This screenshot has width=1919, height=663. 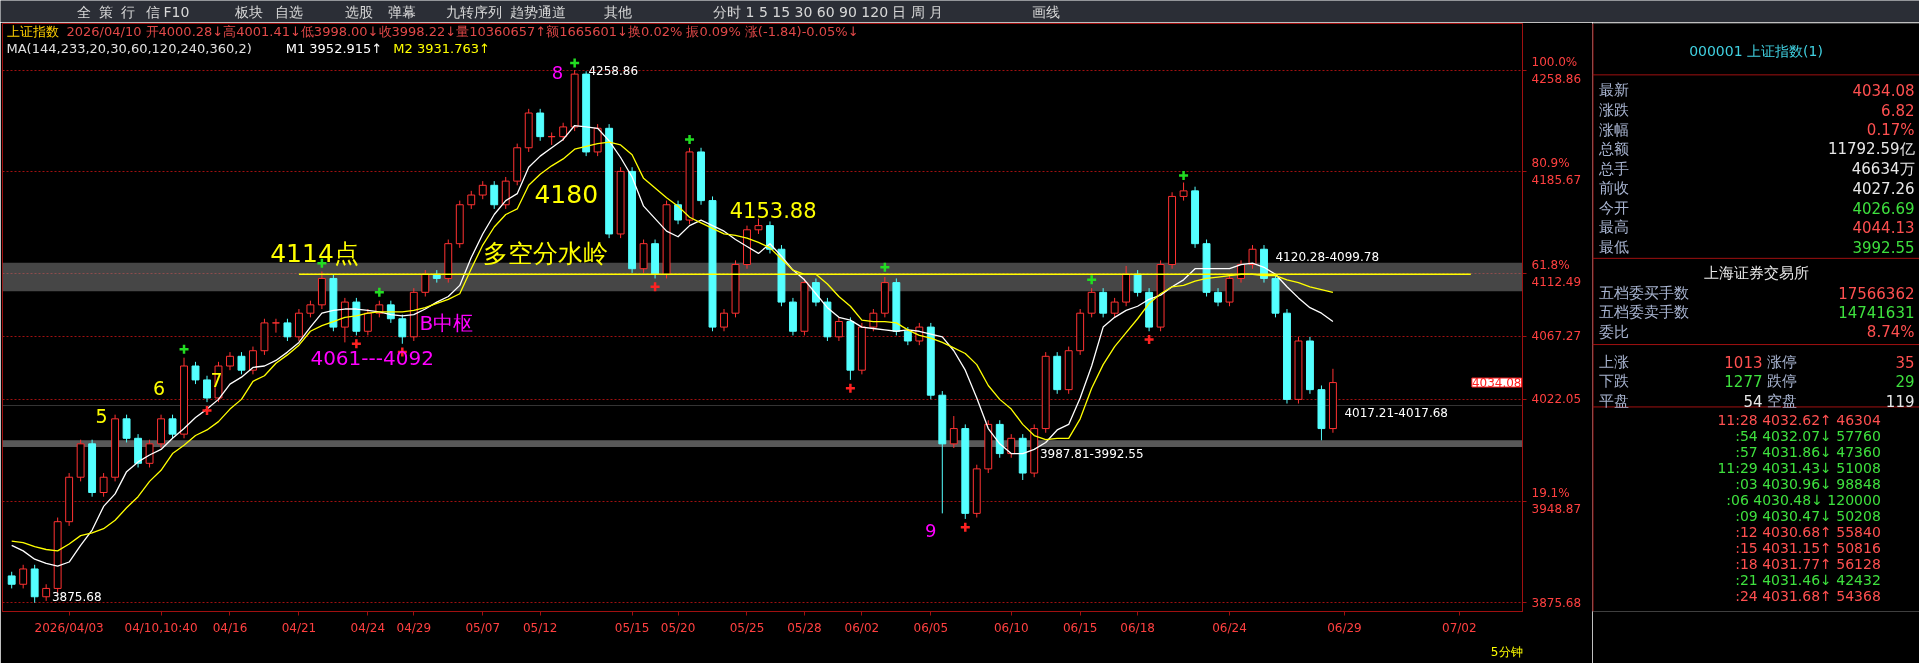 What do you see at coordinates (1396, 413) in the screenshot?
I see `annotation: 4017.21-4017.68` at bounding box center [1396, 413].